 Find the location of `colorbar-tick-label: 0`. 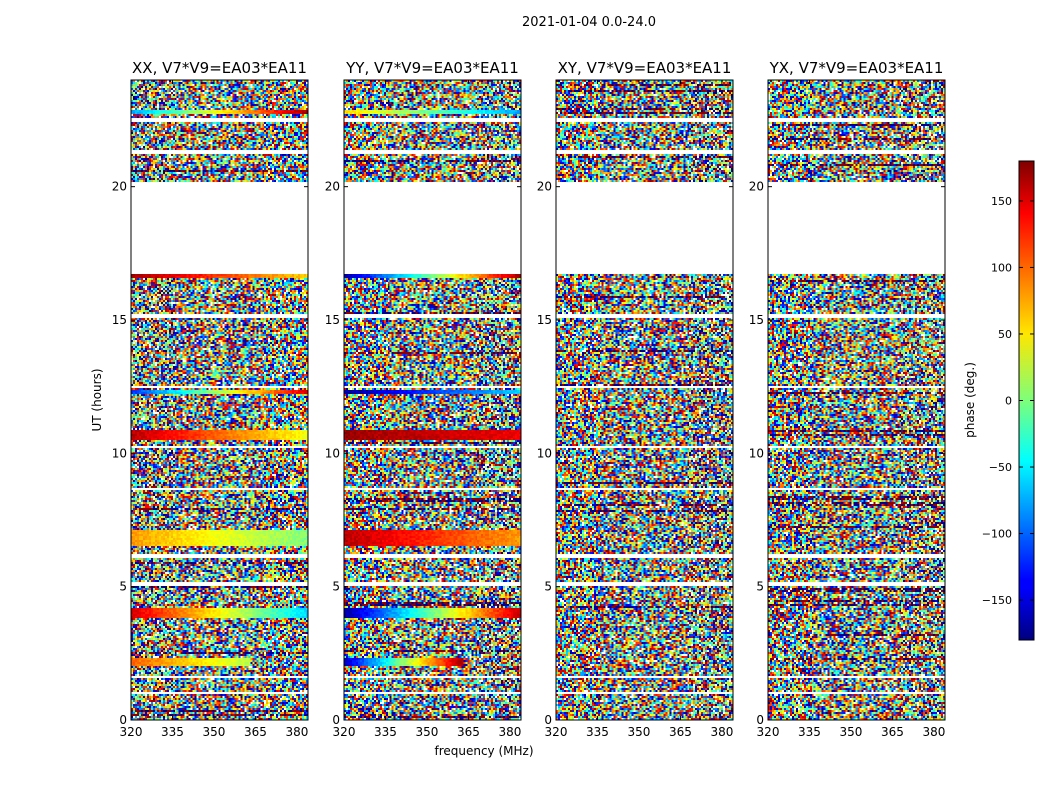

colorbar-tick-label: 0 is located at coordinates (1008, 401).